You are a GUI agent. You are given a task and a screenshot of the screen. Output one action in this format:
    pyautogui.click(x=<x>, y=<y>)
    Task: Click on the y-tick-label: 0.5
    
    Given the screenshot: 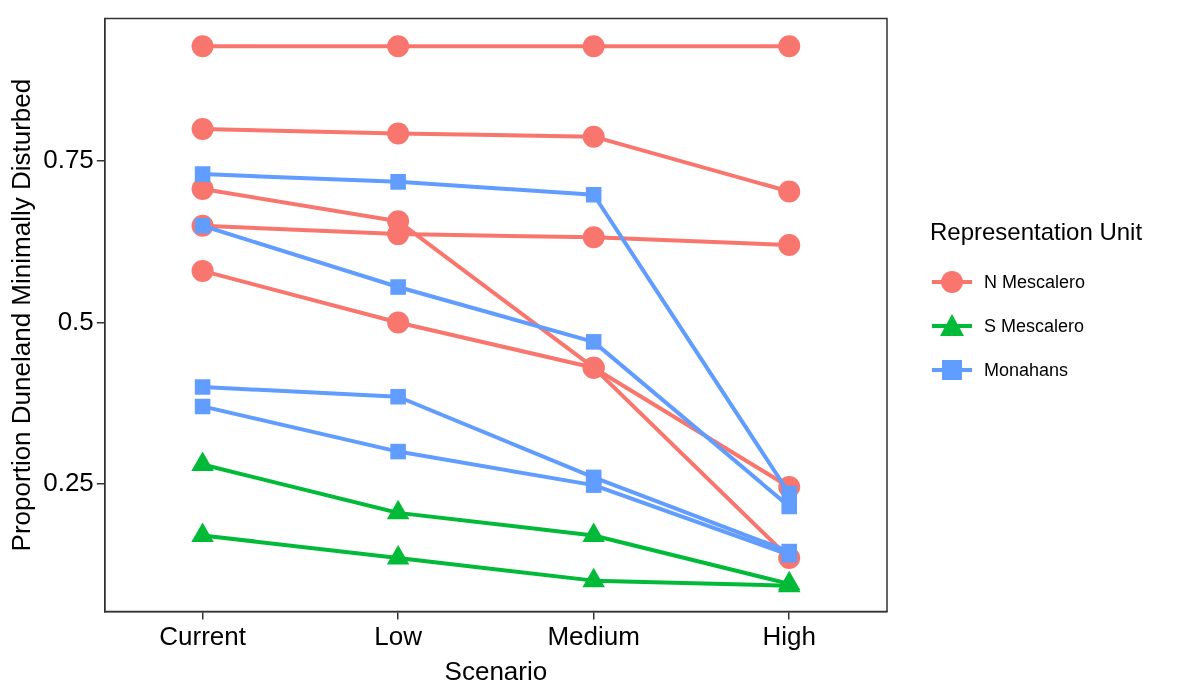 What is the action you would take?
    pyautogui.click(x=75, y=320)
    